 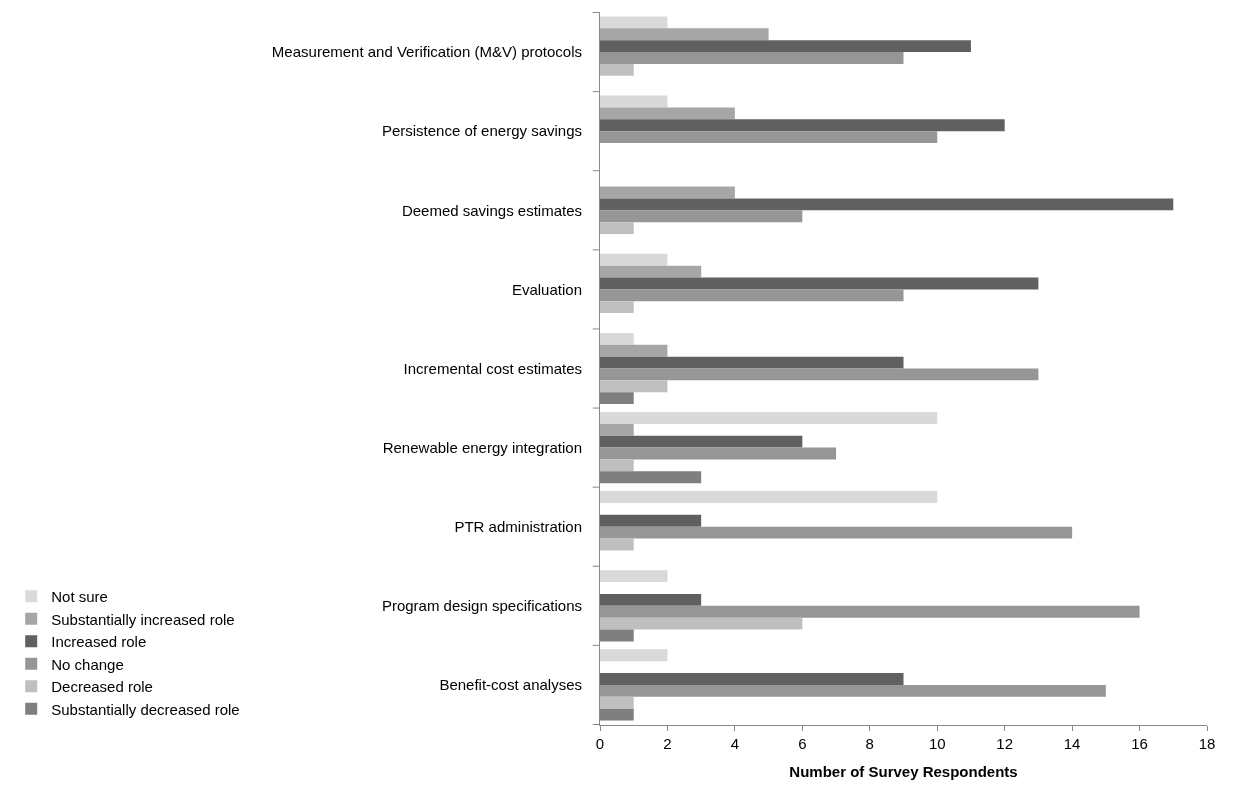 I want to click on x-tick-label: 4, so click(x=735, y=743).